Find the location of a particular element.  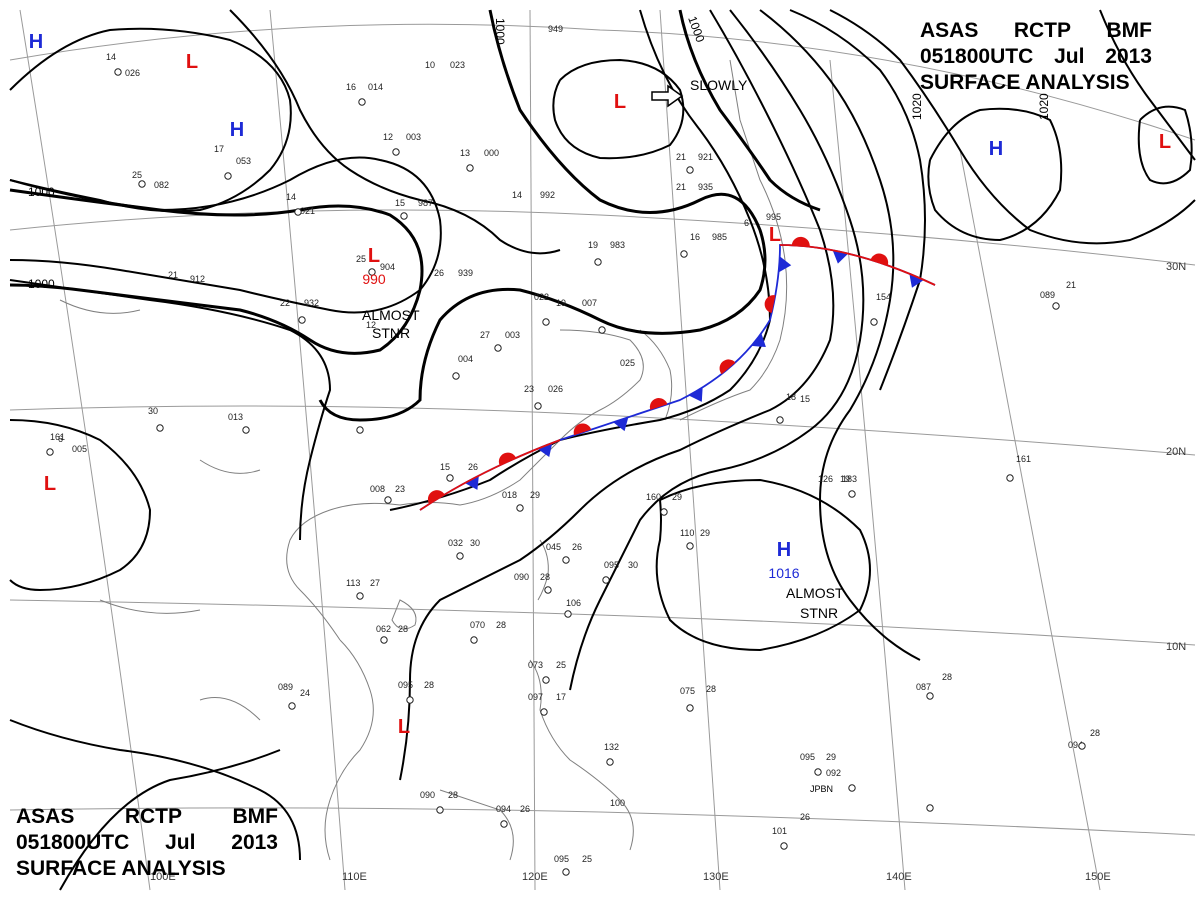

latitude-label: 10N is located at coordinates (1176, 647).